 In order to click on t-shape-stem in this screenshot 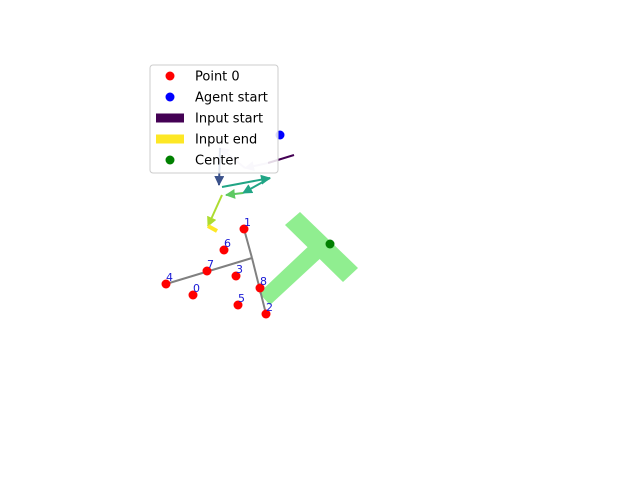, I will do `click(291, 273)`.